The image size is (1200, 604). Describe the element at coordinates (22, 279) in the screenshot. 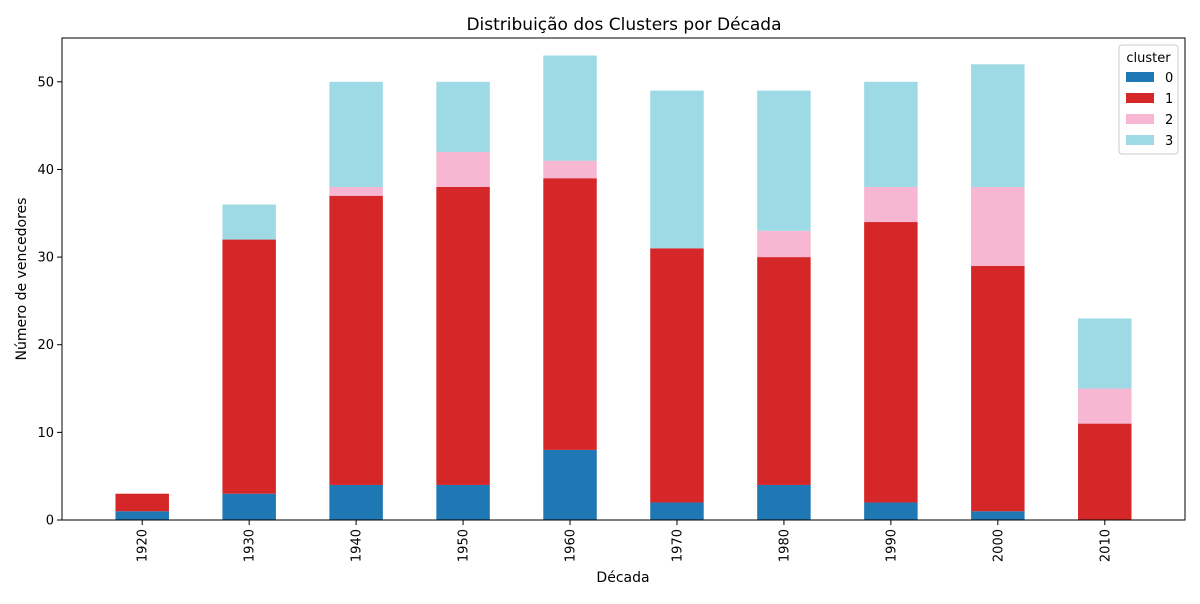

I see `y-axis-label: Número de vencedores` at that location.